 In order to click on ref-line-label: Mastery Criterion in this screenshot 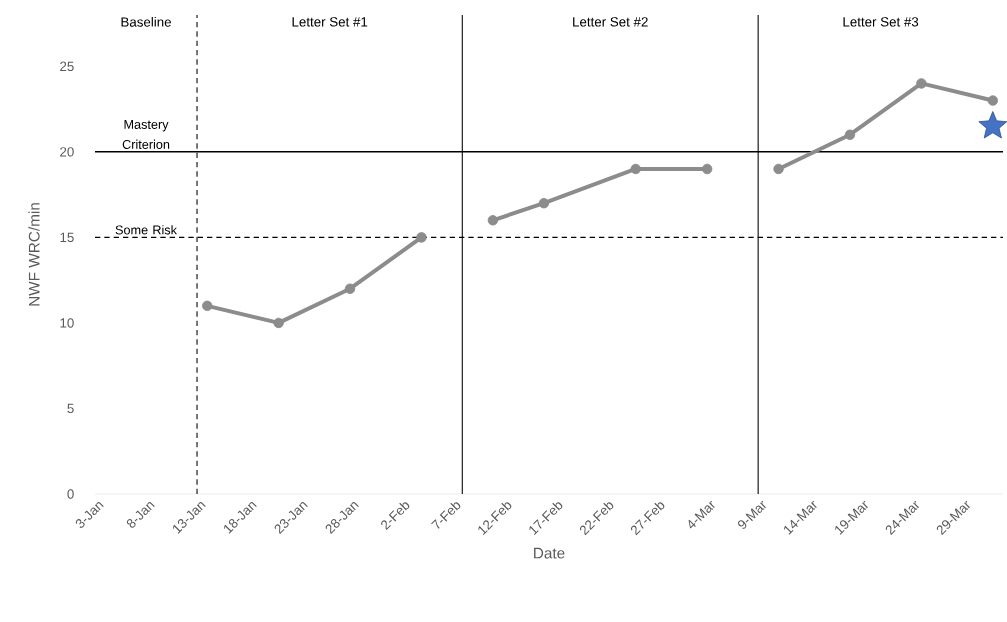, I will do `click(146, 134)`.